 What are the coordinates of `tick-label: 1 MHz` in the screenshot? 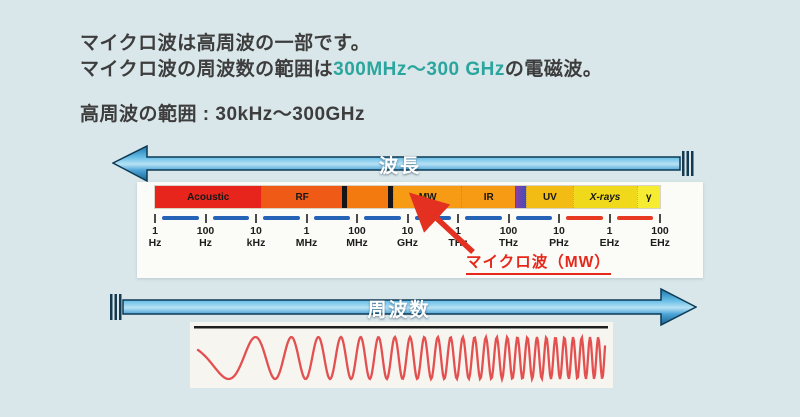 It's located at (306, 237).